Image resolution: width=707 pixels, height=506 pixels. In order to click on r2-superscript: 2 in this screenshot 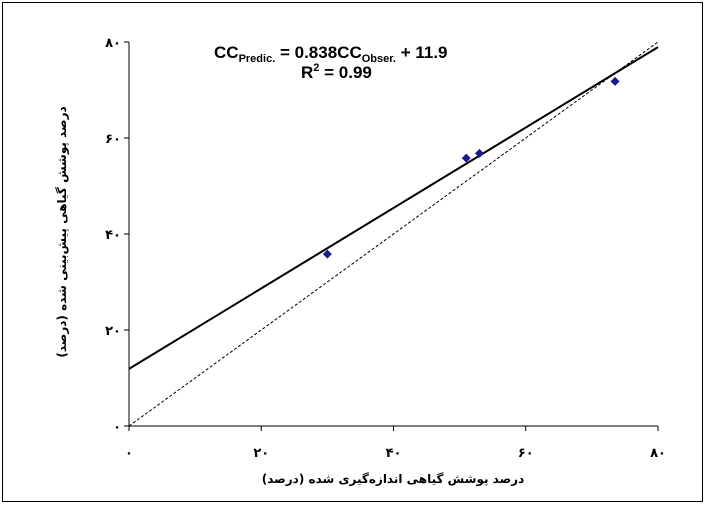, I will do `click(316, 68)`.